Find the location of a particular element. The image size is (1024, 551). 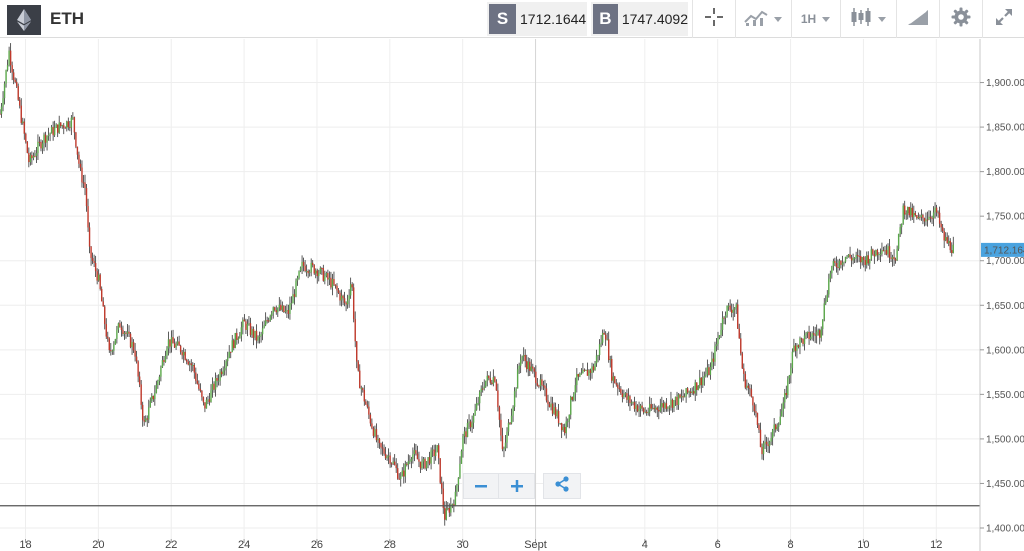

crosshair-button is located at coordinates (713, 19).